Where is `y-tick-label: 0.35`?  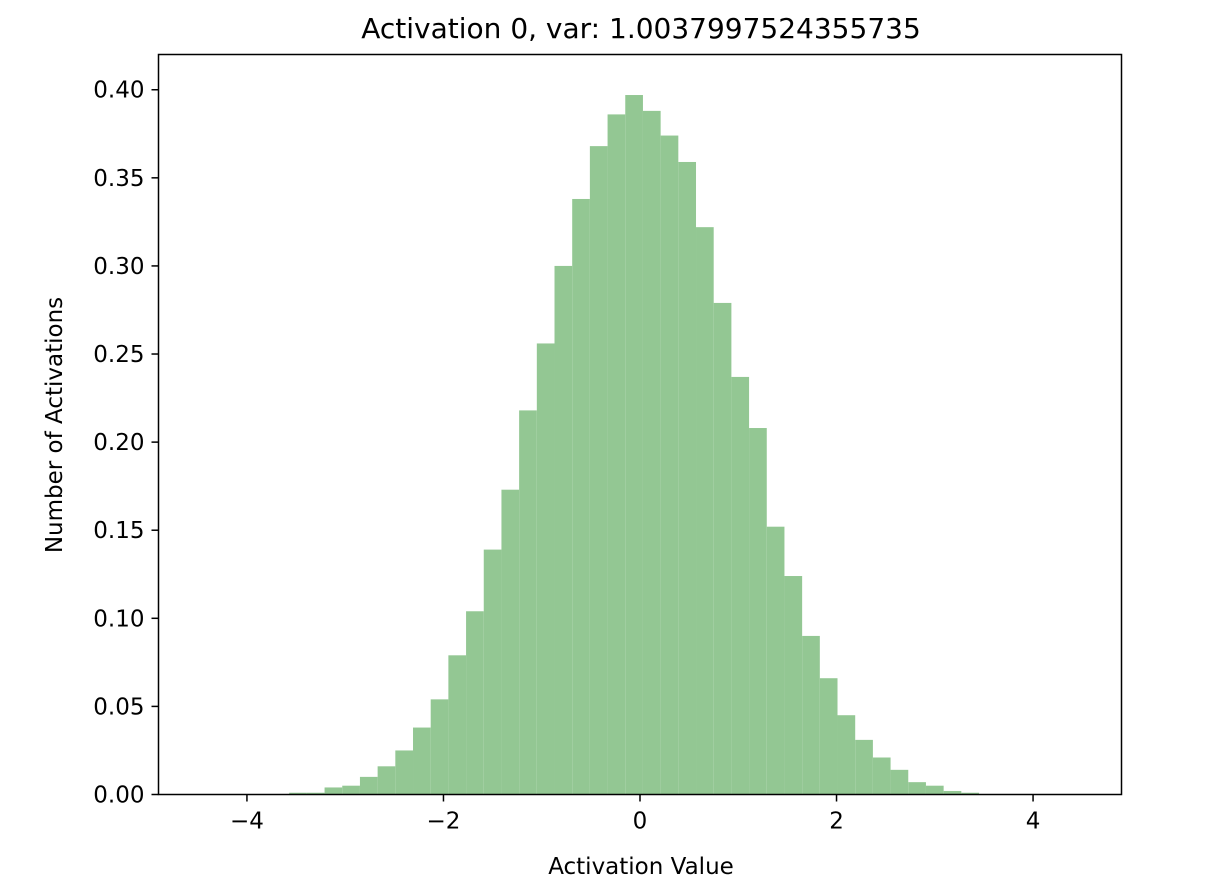 y-tick-label: 0.35 is located at coordinates (118, 179).